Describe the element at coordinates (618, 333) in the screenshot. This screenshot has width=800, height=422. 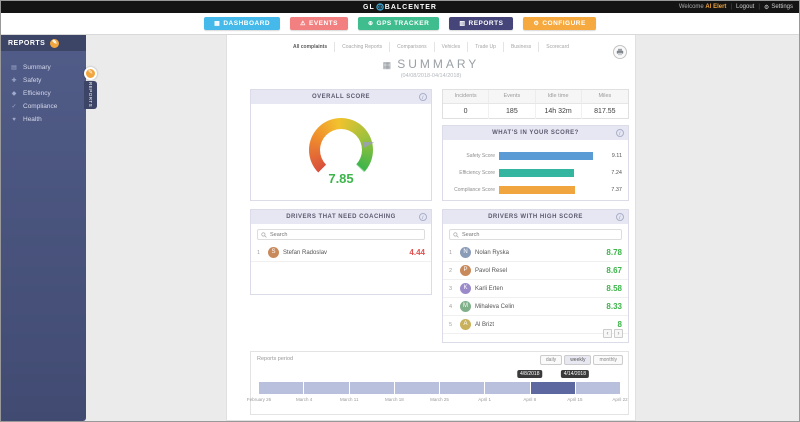
I see `next-page-button: ›` at that location.